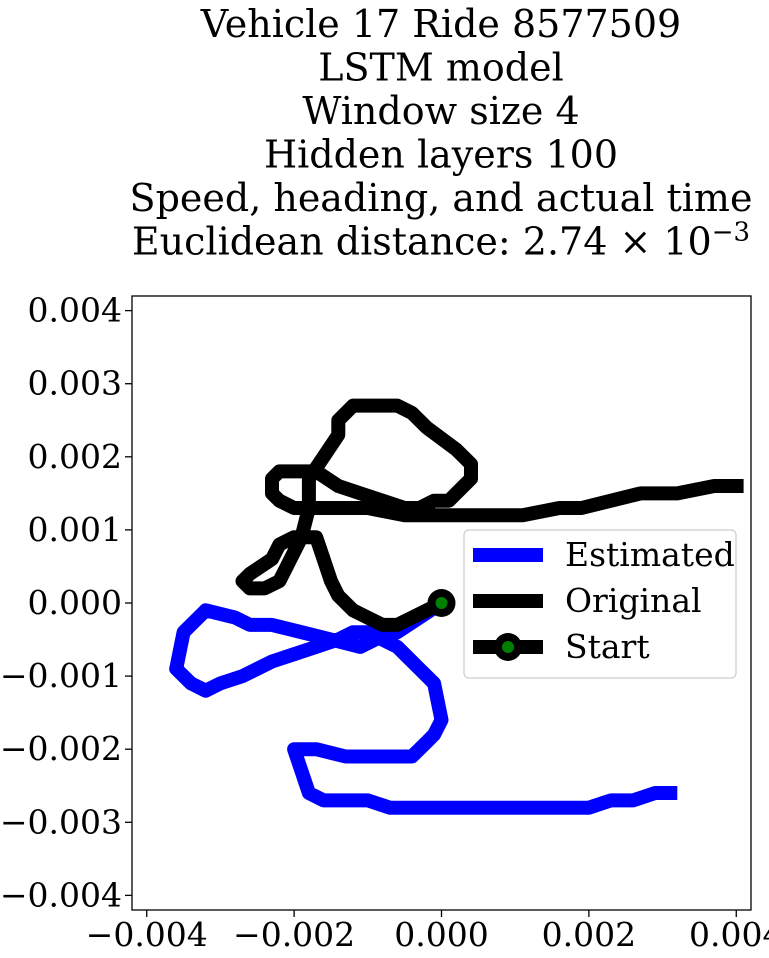  I want to click on y-tick-label: 0.000, so click(75, 602).